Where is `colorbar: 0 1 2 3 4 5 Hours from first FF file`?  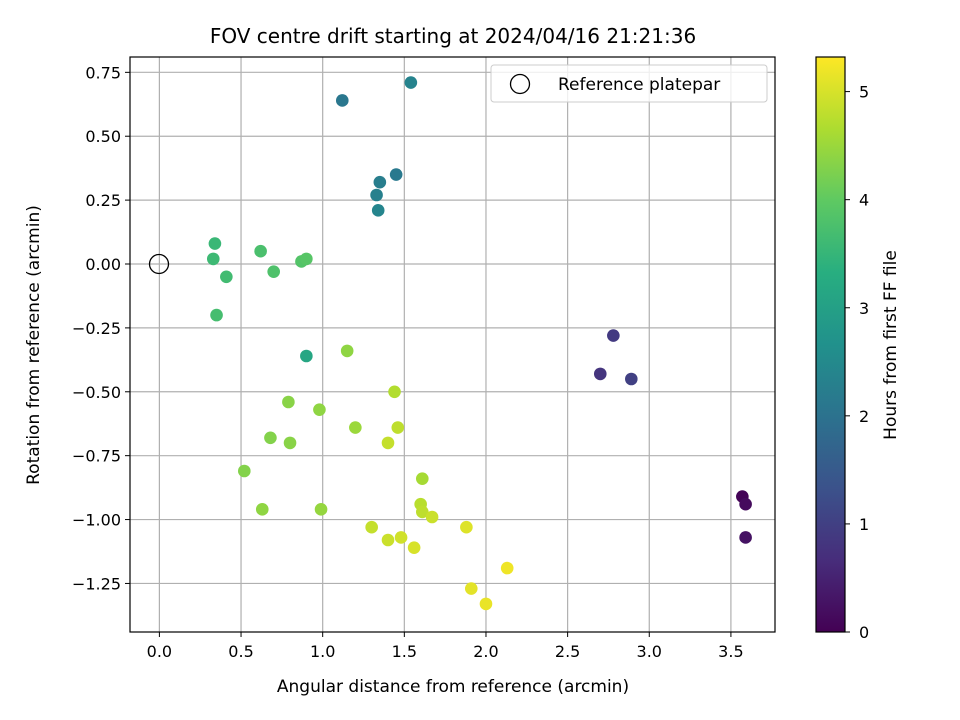 colorbar: 0 1 2 3 4 5 Hours from first FF file is located at coordinates (858, 349).